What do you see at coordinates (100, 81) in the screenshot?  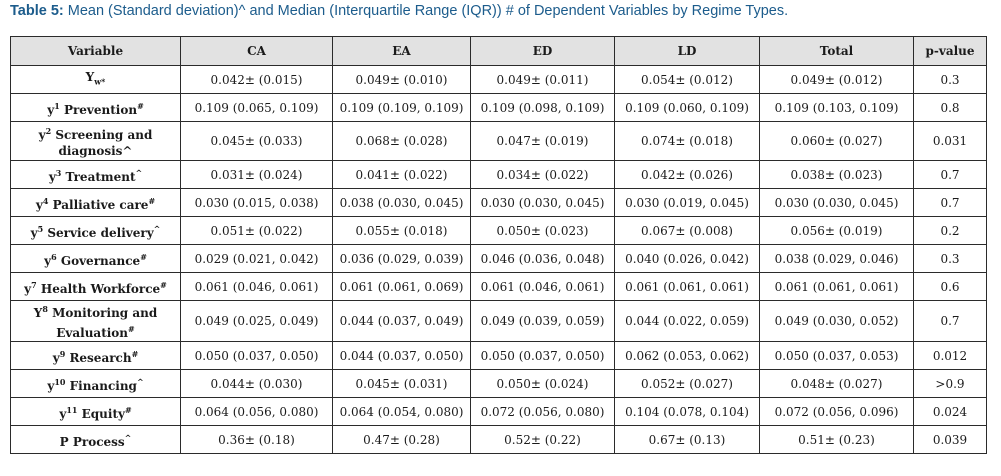 I see `variable-subscript: w*` at bounding box center [100, 81].